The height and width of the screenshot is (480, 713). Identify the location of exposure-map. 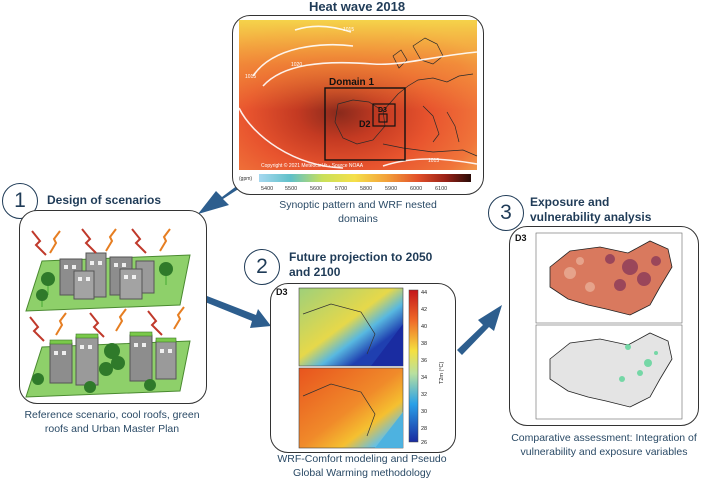
(611, 370).